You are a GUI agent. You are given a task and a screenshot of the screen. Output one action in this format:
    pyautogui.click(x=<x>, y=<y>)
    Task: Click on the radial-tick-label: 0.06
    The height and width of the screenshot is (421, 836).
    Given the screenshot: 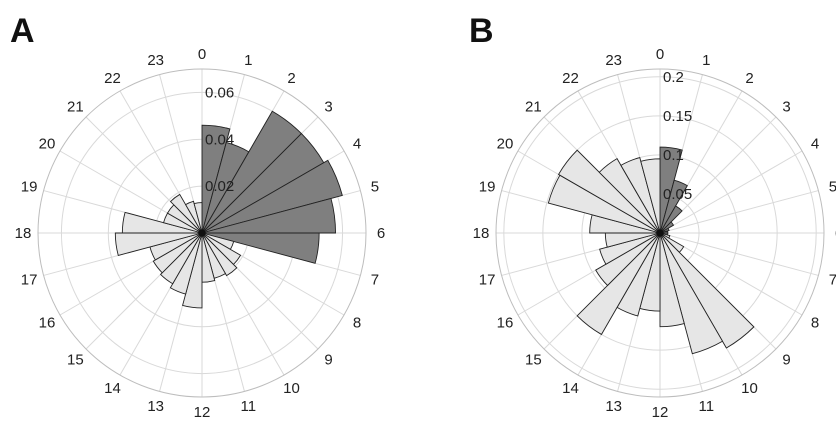 What is the action you would take?
    pyautogui.click(x=219, y=92)
    